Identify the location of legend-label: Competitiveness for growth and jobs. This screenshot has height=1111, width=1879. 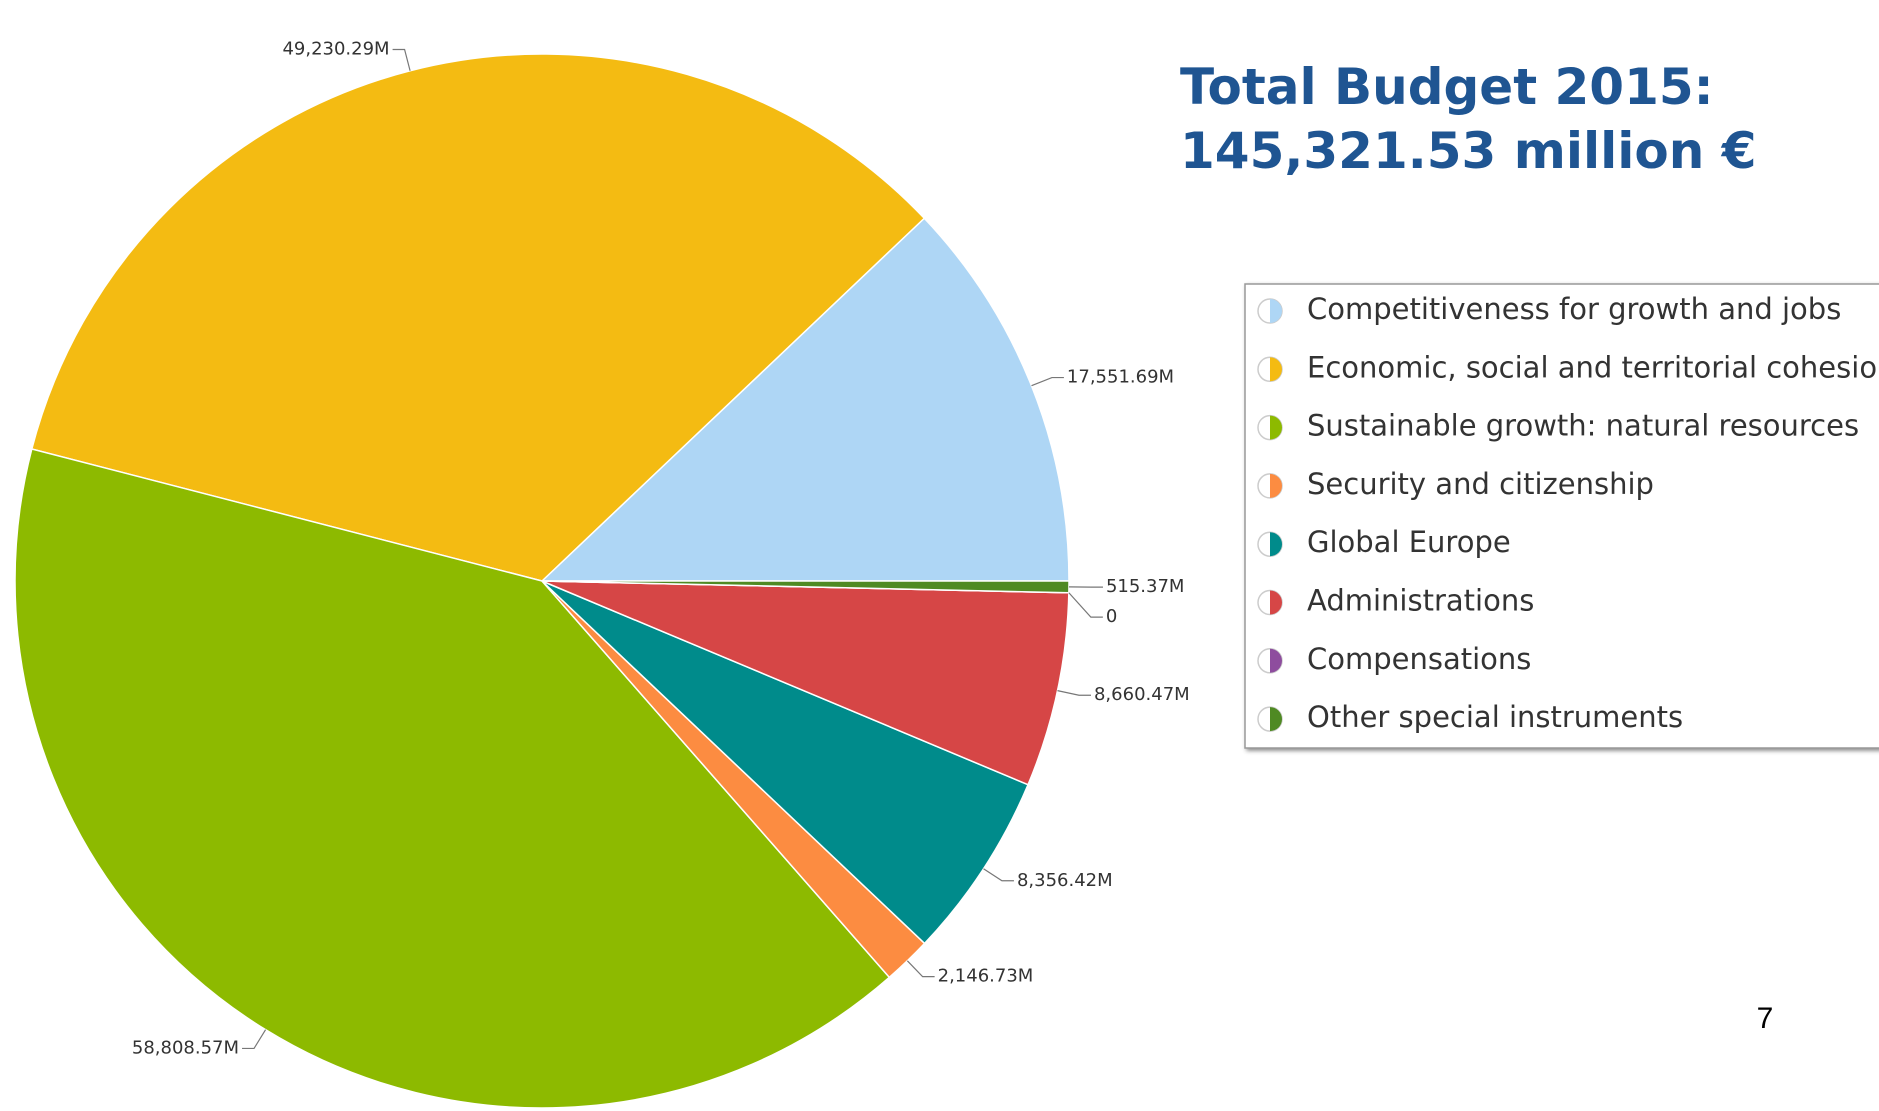
(1574, 309).